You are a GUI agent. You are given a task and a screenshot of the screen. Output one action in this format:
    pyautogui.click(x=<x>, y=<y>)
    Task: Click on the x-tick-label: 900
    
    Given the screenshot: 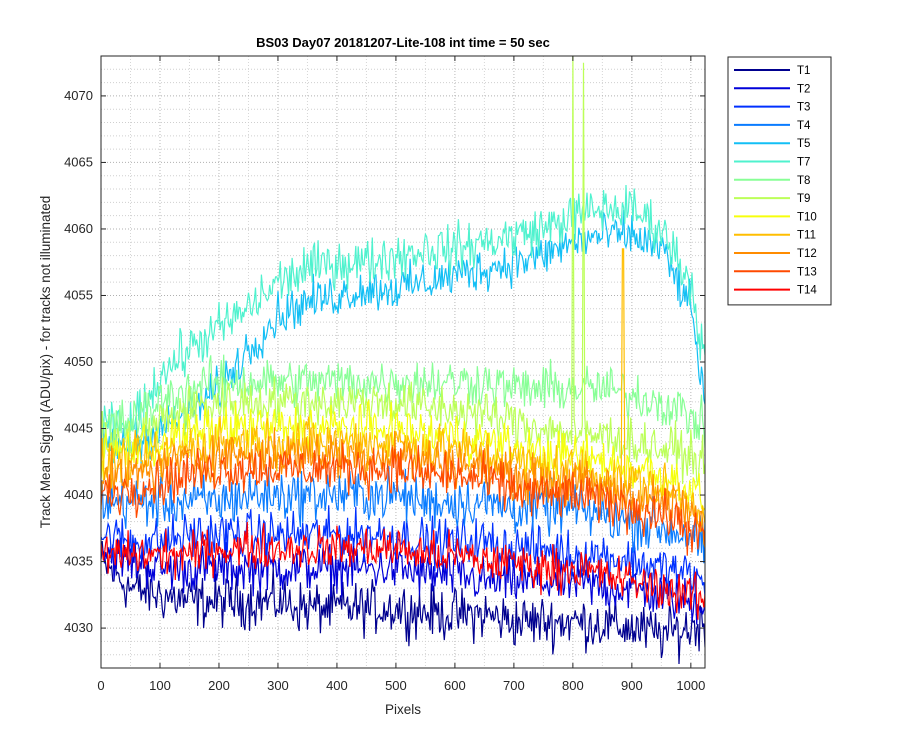 What is the action you would take?
    pyautogui.click(x=632, y=685)
    